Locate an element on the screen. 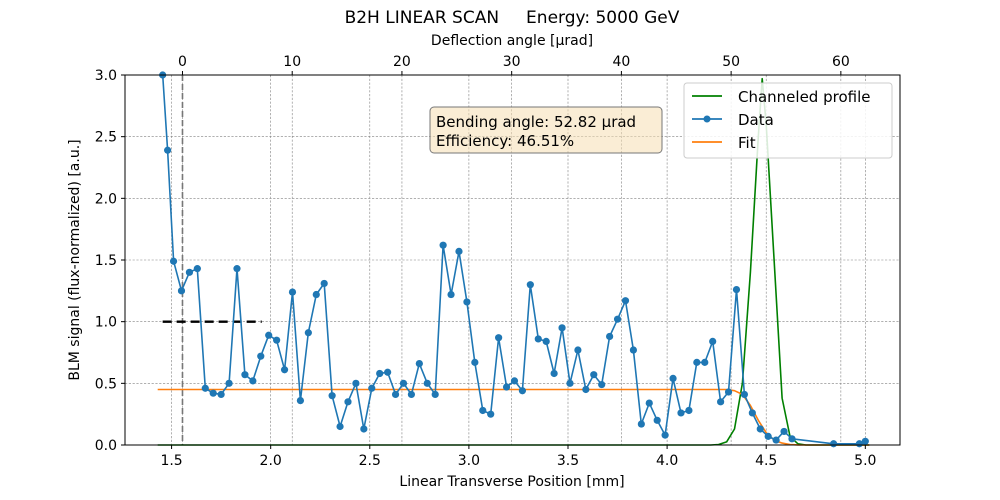 Image resolution: width=1000 pixels, height=500 pixels. y-tick-label: 0.0 is located at coordinates (106, 446).